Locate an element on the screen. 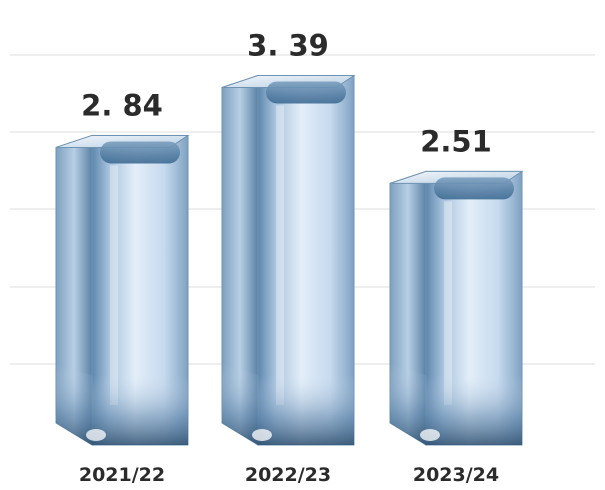 Image resolution: width=605 pixels, height=490 pixels. category-label-2: 2022/23 is located at coordinates (288, 475).